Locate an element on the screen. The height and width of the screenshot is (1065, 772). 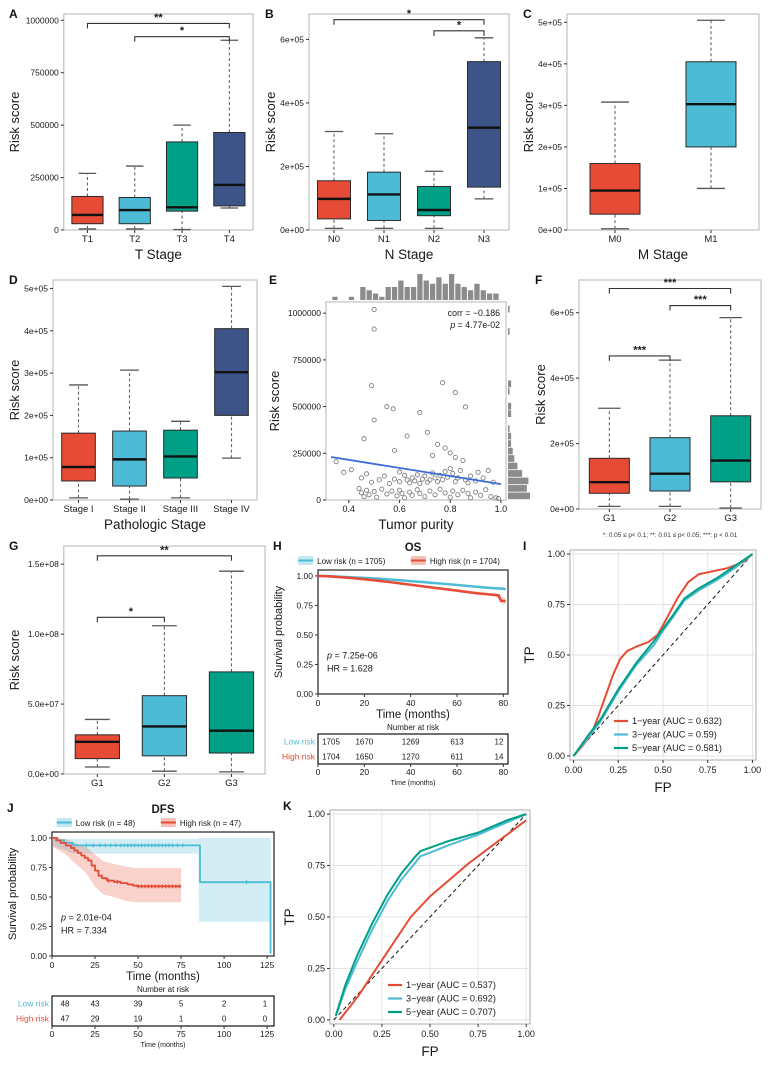
svg-text: T2 is located at coordinates (134, 239).